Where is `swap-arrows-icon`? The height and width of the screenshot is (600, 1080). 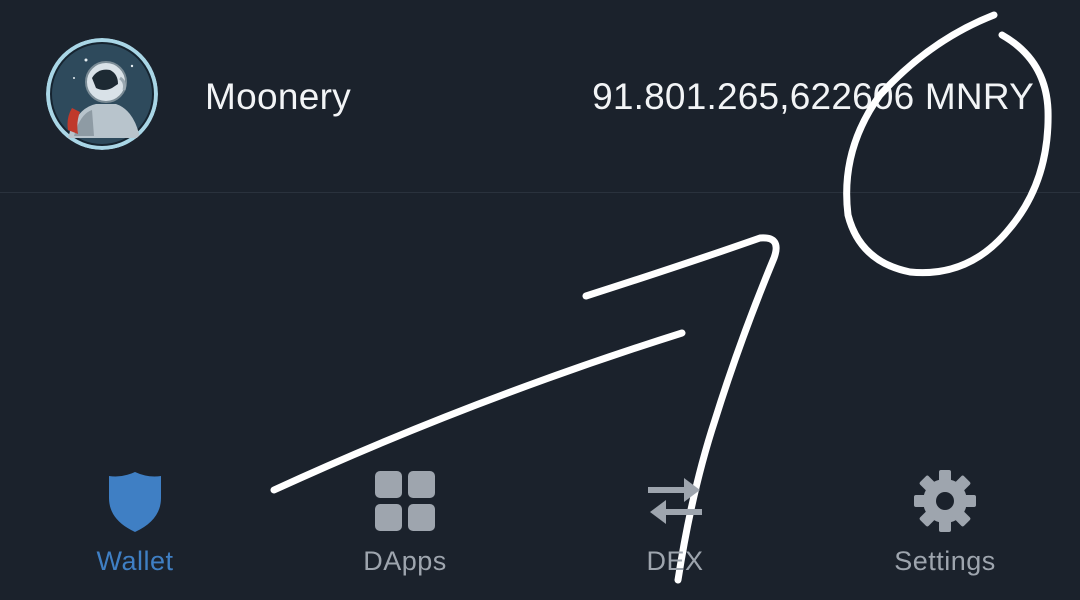
swap-arrows-icon is located at coordinates (675, 501).